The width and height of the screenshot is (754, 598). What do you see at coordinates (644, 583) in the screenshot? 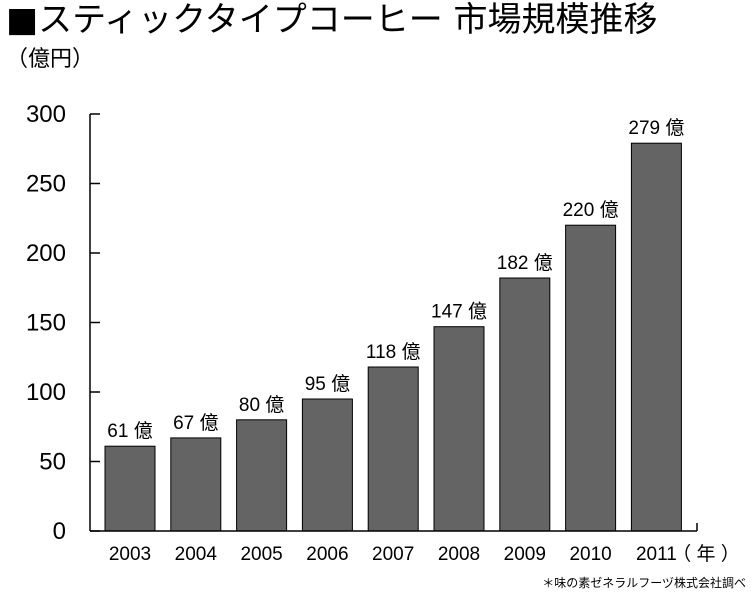
I see `source-note: ＊味の素ゼネラルフーヅ株式会社調べ` at bounding box center [644, 583].